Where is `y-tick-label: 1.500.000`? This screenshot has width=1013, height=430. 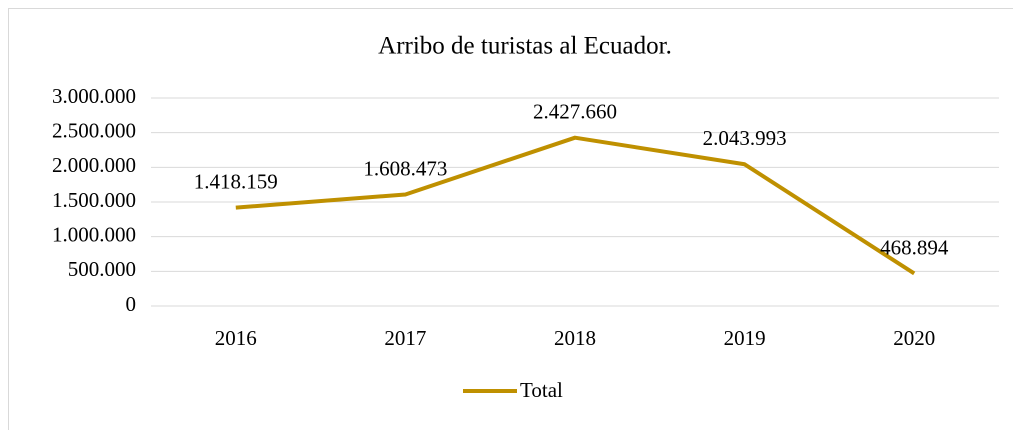
y-tick-label: 1.500.000 is located at coordinates (94, 200).